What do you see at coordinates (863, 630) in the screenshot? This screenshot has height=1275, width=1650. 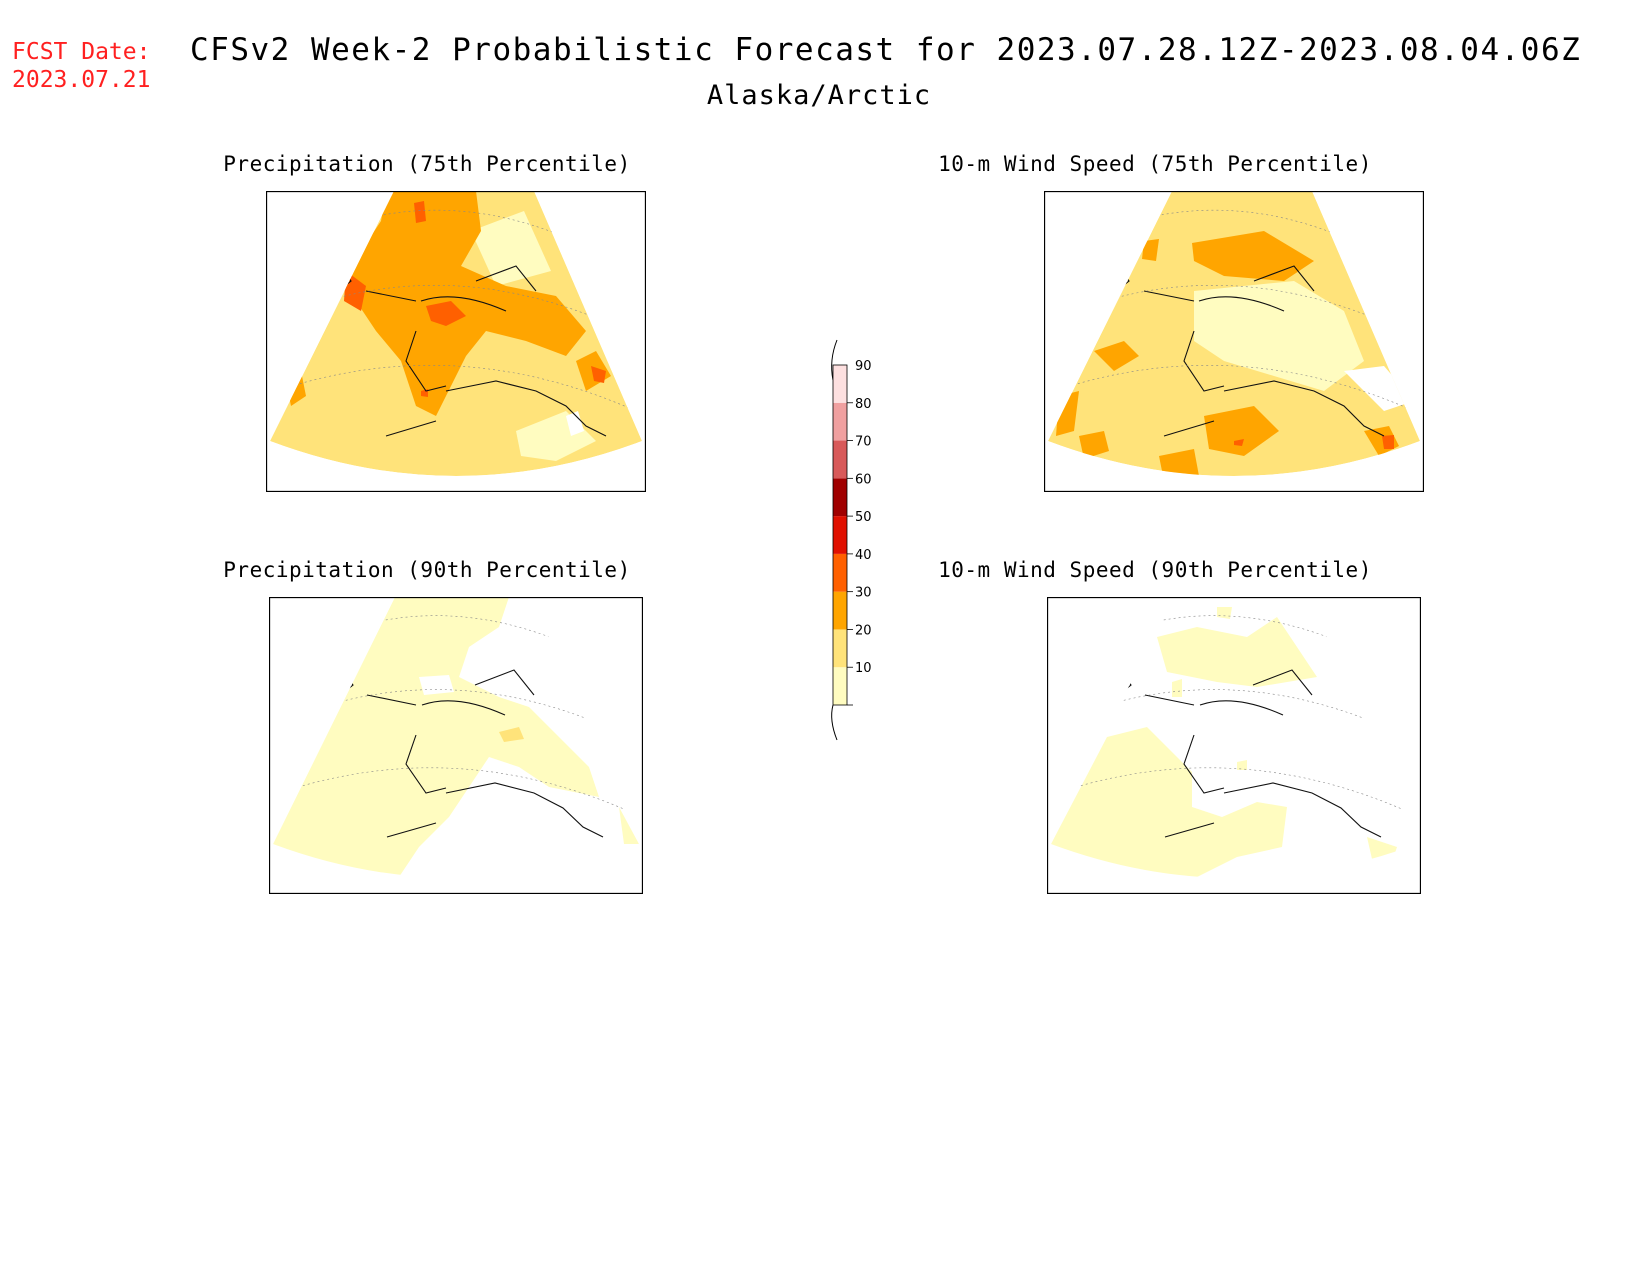 I see `colorbar-tick-label: 20` at bounding box center [863, 630].